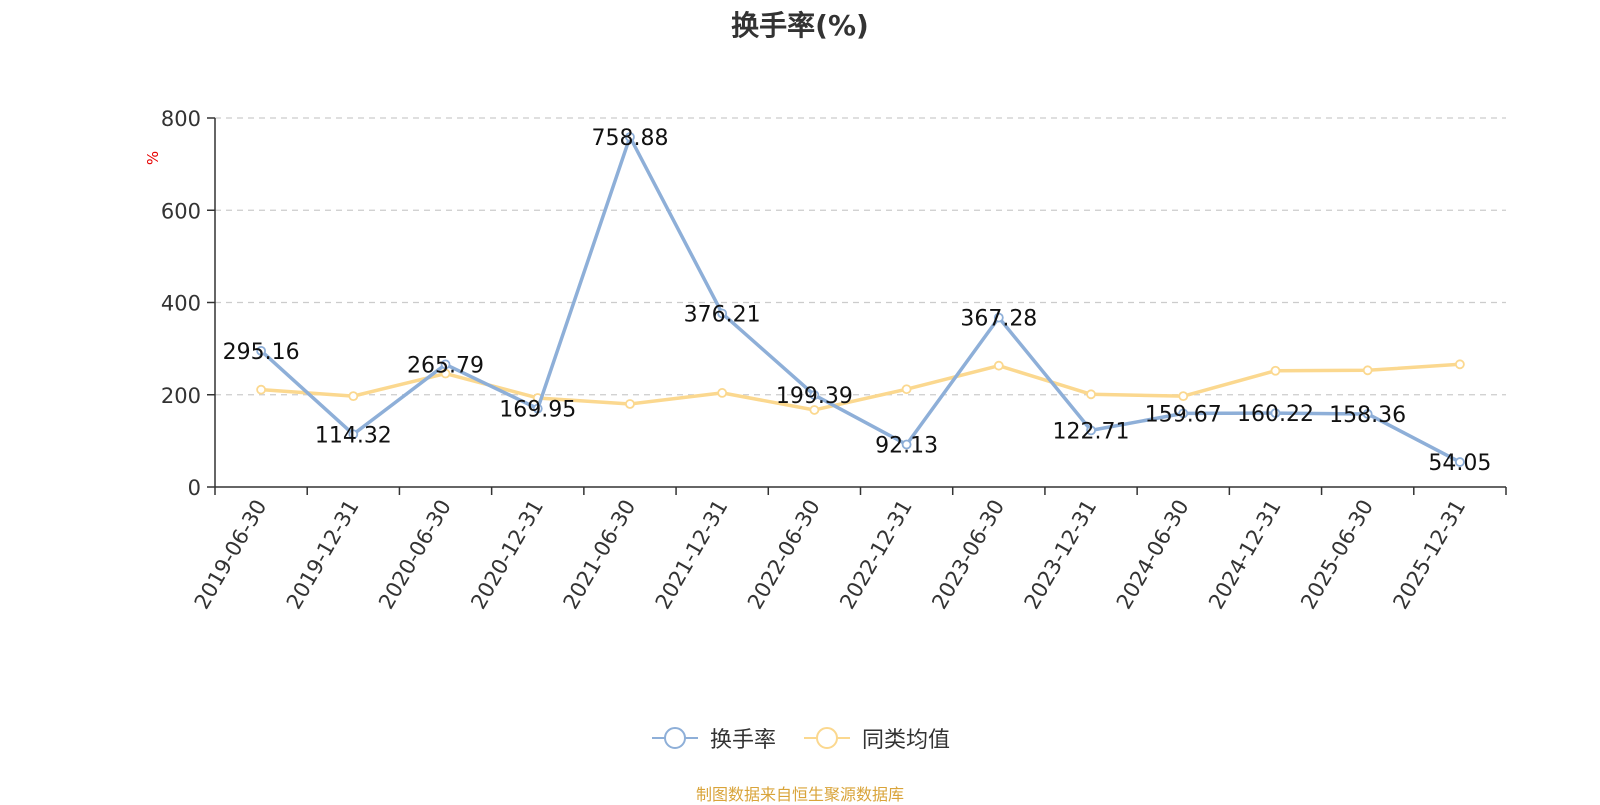  Describe the element at coordinates (906, 740) in the screenshot. I see `legend-label: 同类均值` at that location.